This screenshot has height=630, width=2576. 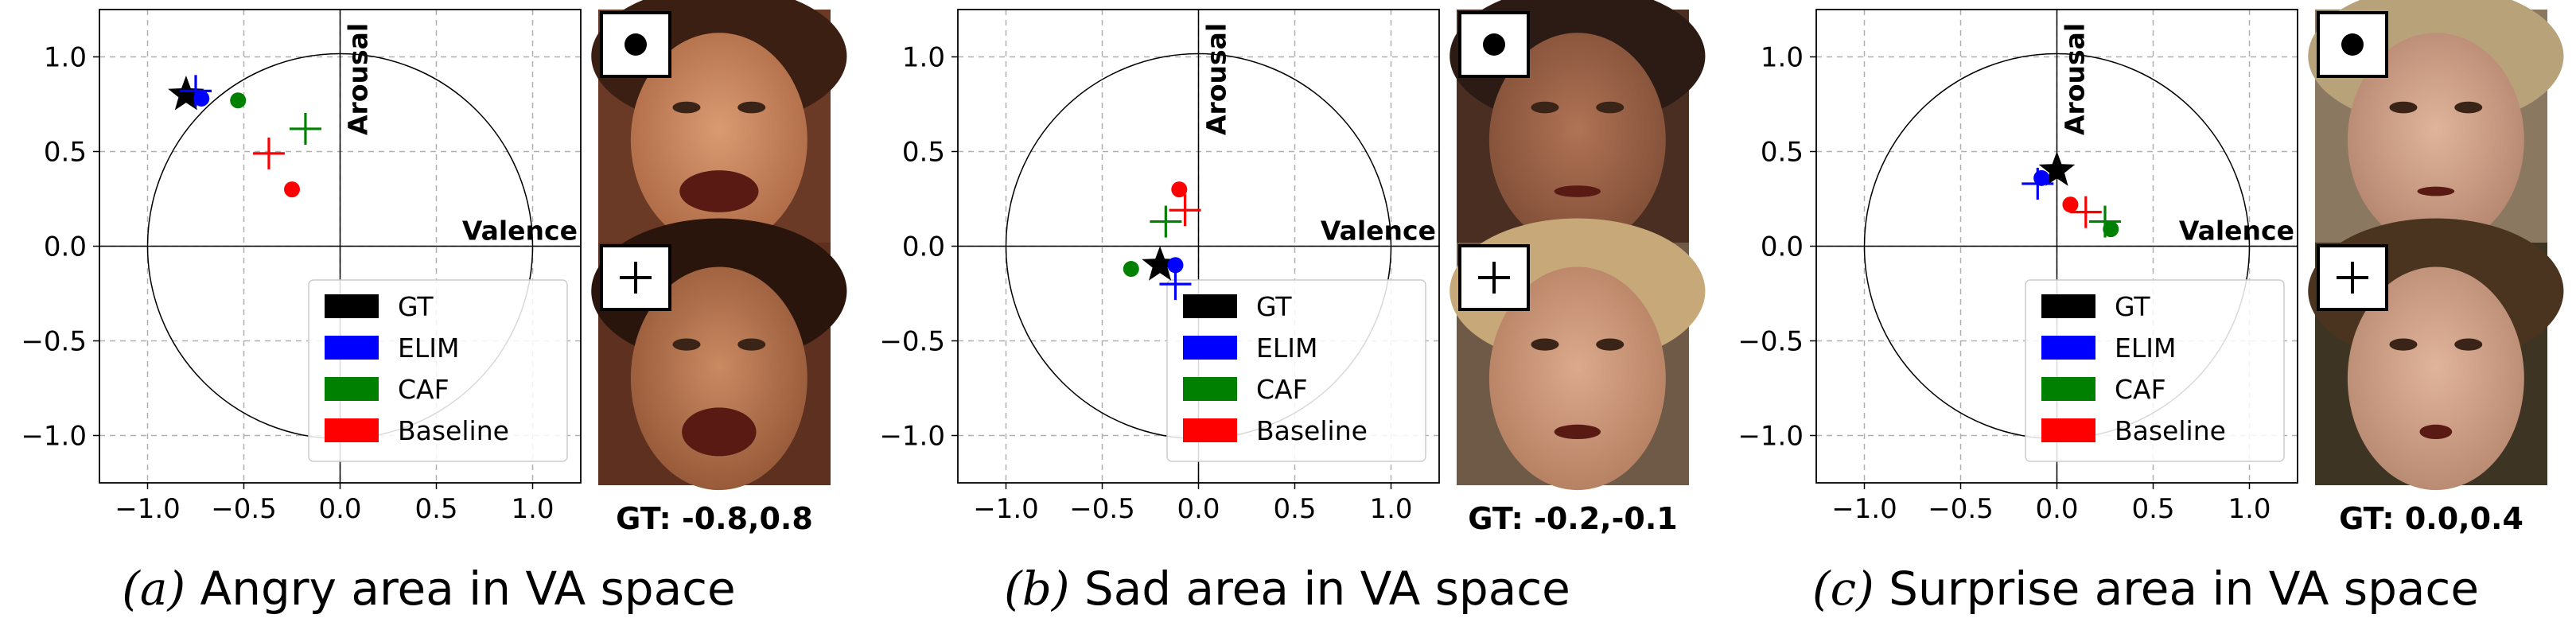 What do you see at coordinates (1274, 306) in the screenshot?
I see `legend-label: GT` at bounding box center [1274, 306].